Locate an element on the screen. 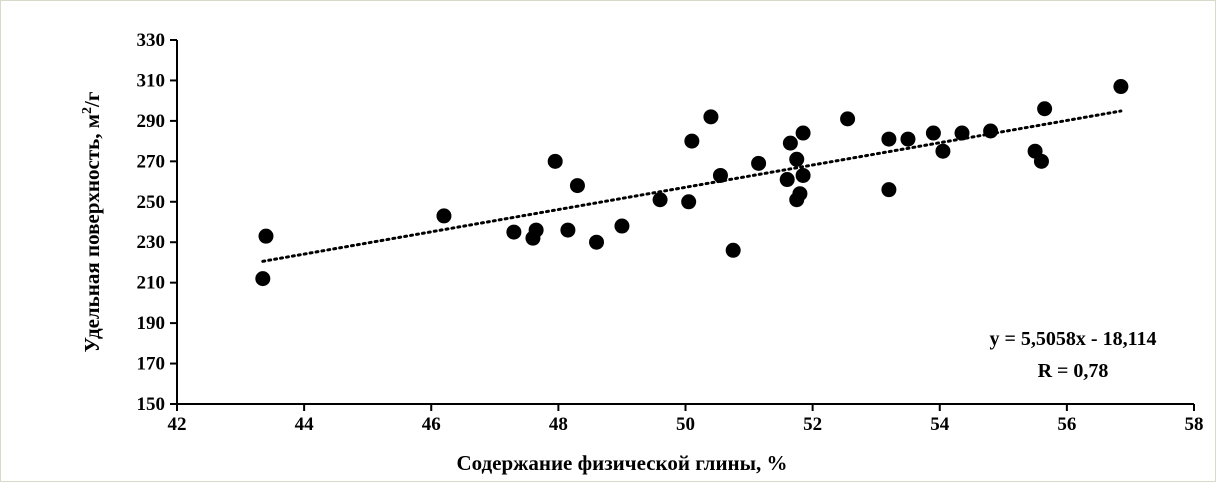 The width and height of the screenshot is (1216, 482). x-tick-label: 44 is located at coordinates (305, 424).